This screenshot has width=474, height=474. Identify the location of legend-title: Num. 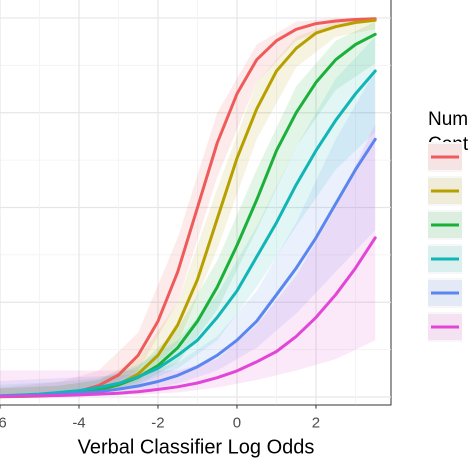
(448, 119).